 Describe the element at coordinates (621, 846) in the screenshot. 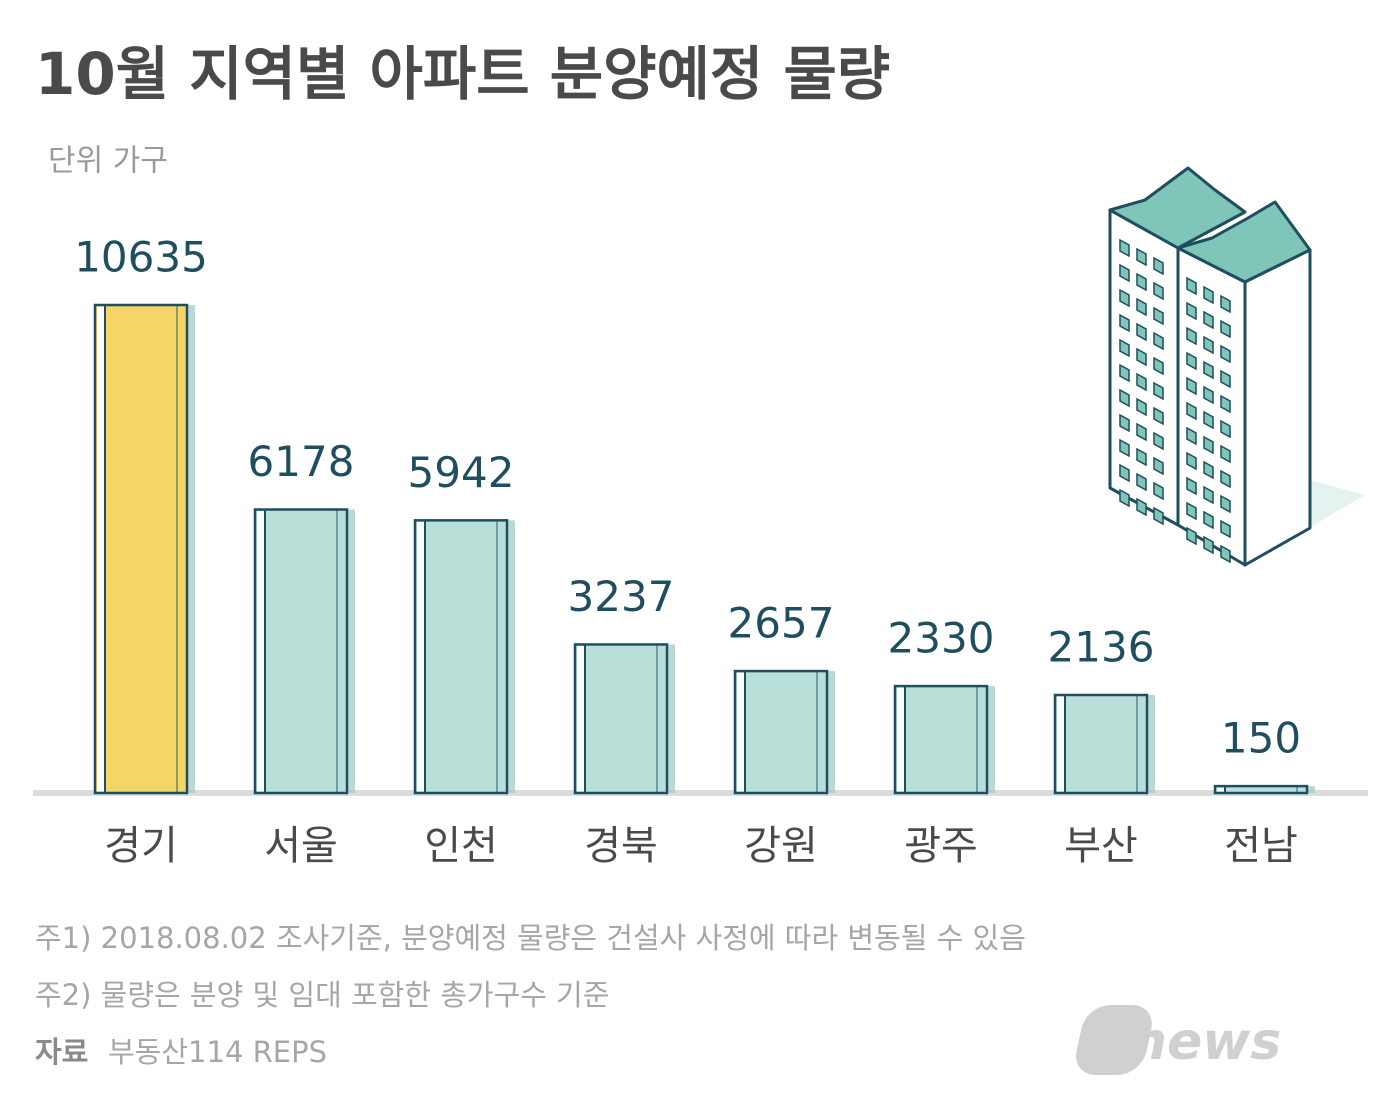

I see `x-tick-label: 경북` at that location.